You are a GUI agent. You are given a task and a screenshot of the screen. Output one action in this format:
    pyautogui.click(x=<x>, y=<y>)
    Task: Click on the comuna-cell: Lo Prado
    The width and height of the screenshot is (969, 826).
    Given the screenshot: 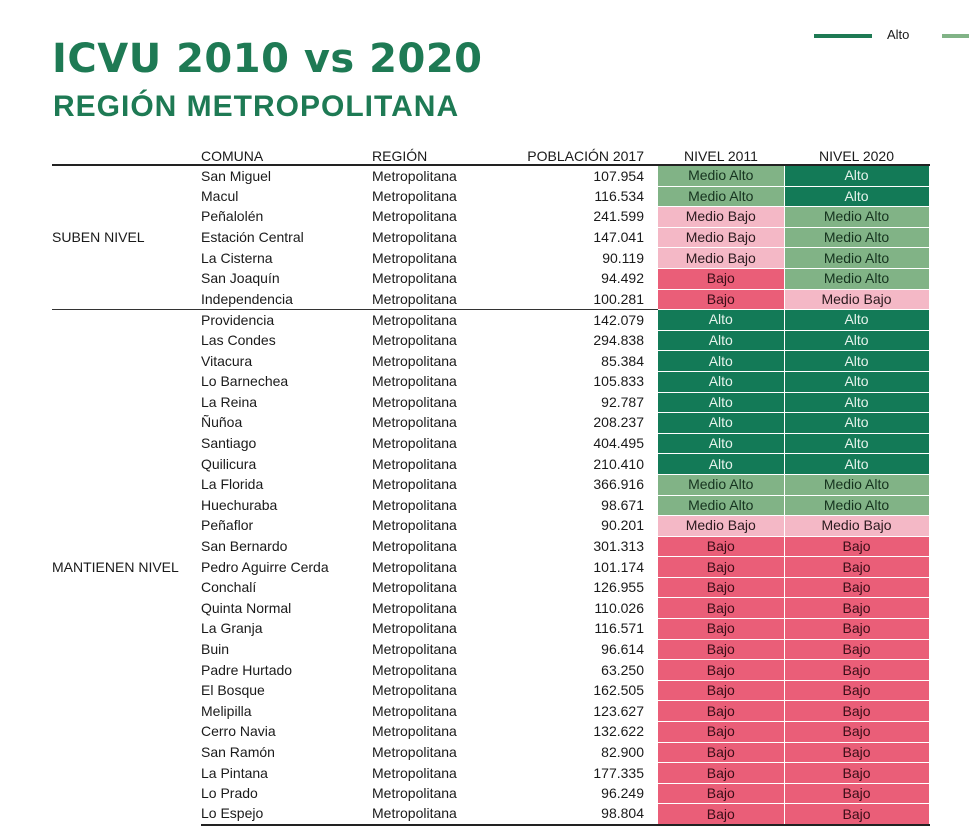 What is the action you would take?
    pyautogui.click(x=229, y=793)
    